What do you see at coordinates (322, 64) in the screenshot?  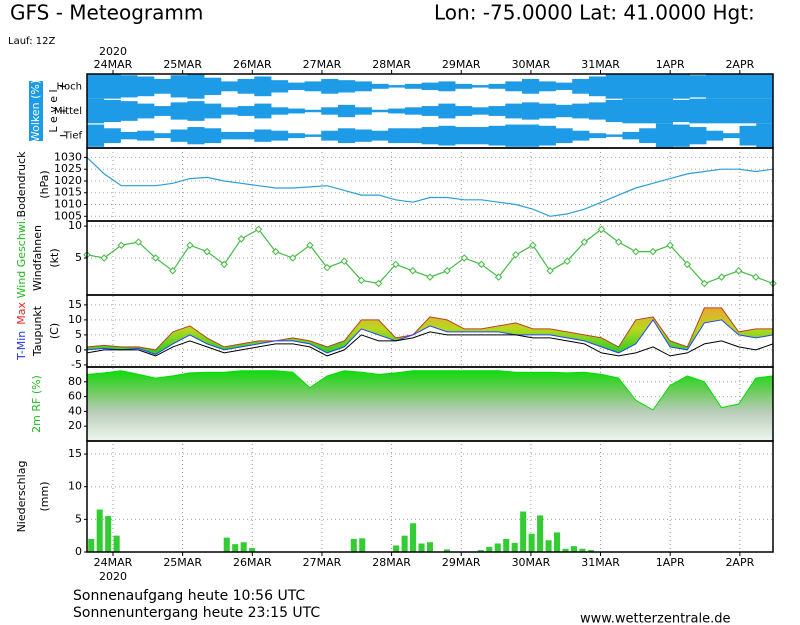 I see `date-label-top: 27MAR` at bounding box center [322, 64].